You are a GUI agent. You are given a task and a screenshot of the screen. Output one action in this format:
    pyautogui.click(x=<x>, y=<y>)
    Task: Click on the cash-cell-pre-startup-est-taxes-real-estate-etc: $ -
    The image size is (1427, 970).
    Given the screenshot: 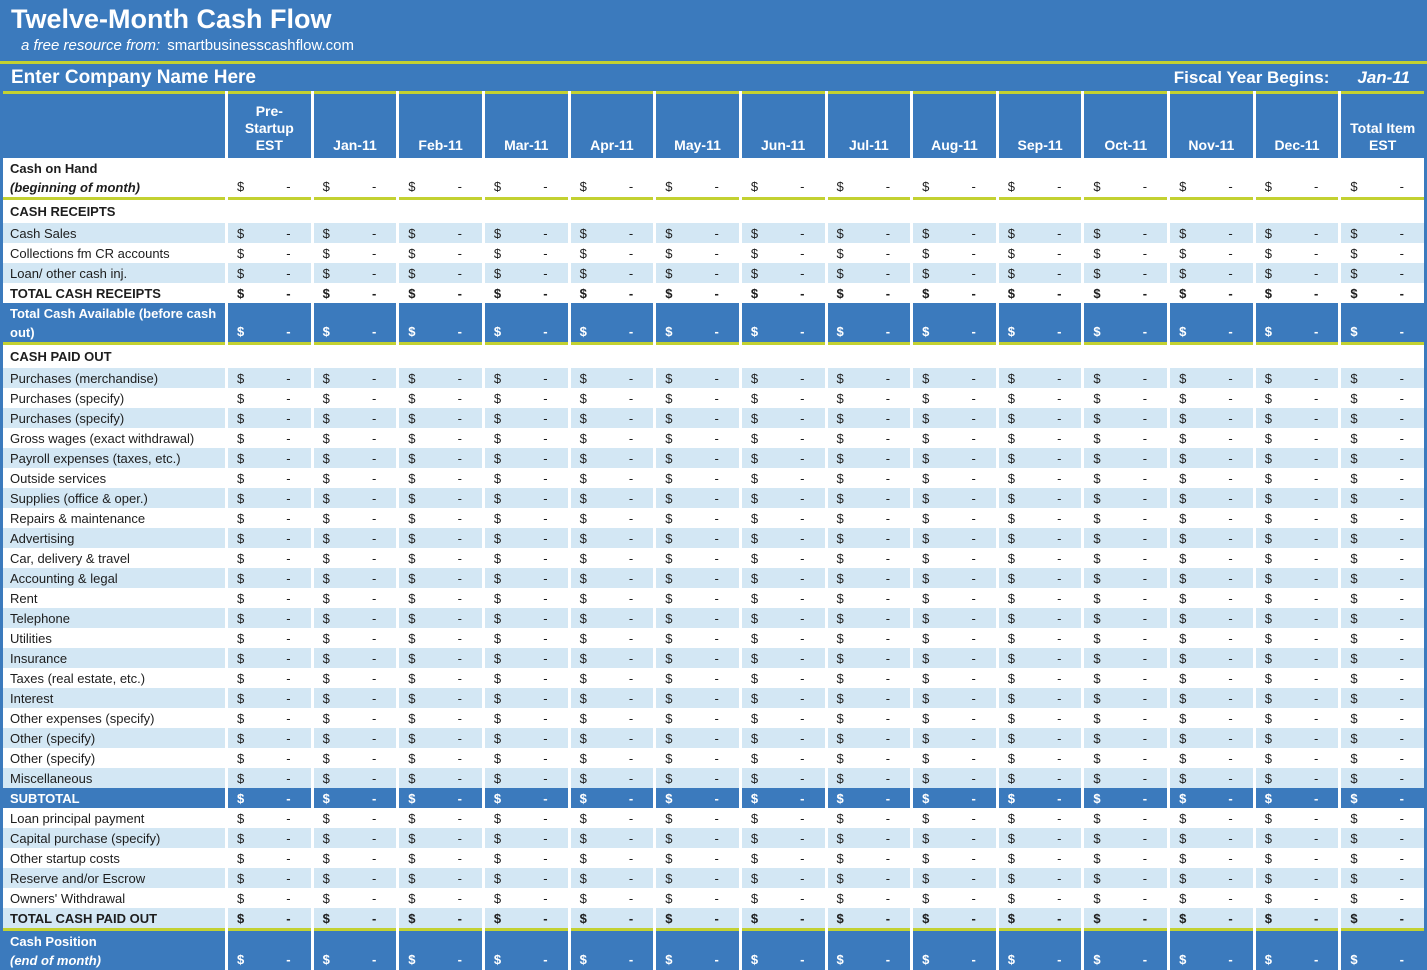 What is the action you would take?
    pyautogui.click(x=269, y=678)
    